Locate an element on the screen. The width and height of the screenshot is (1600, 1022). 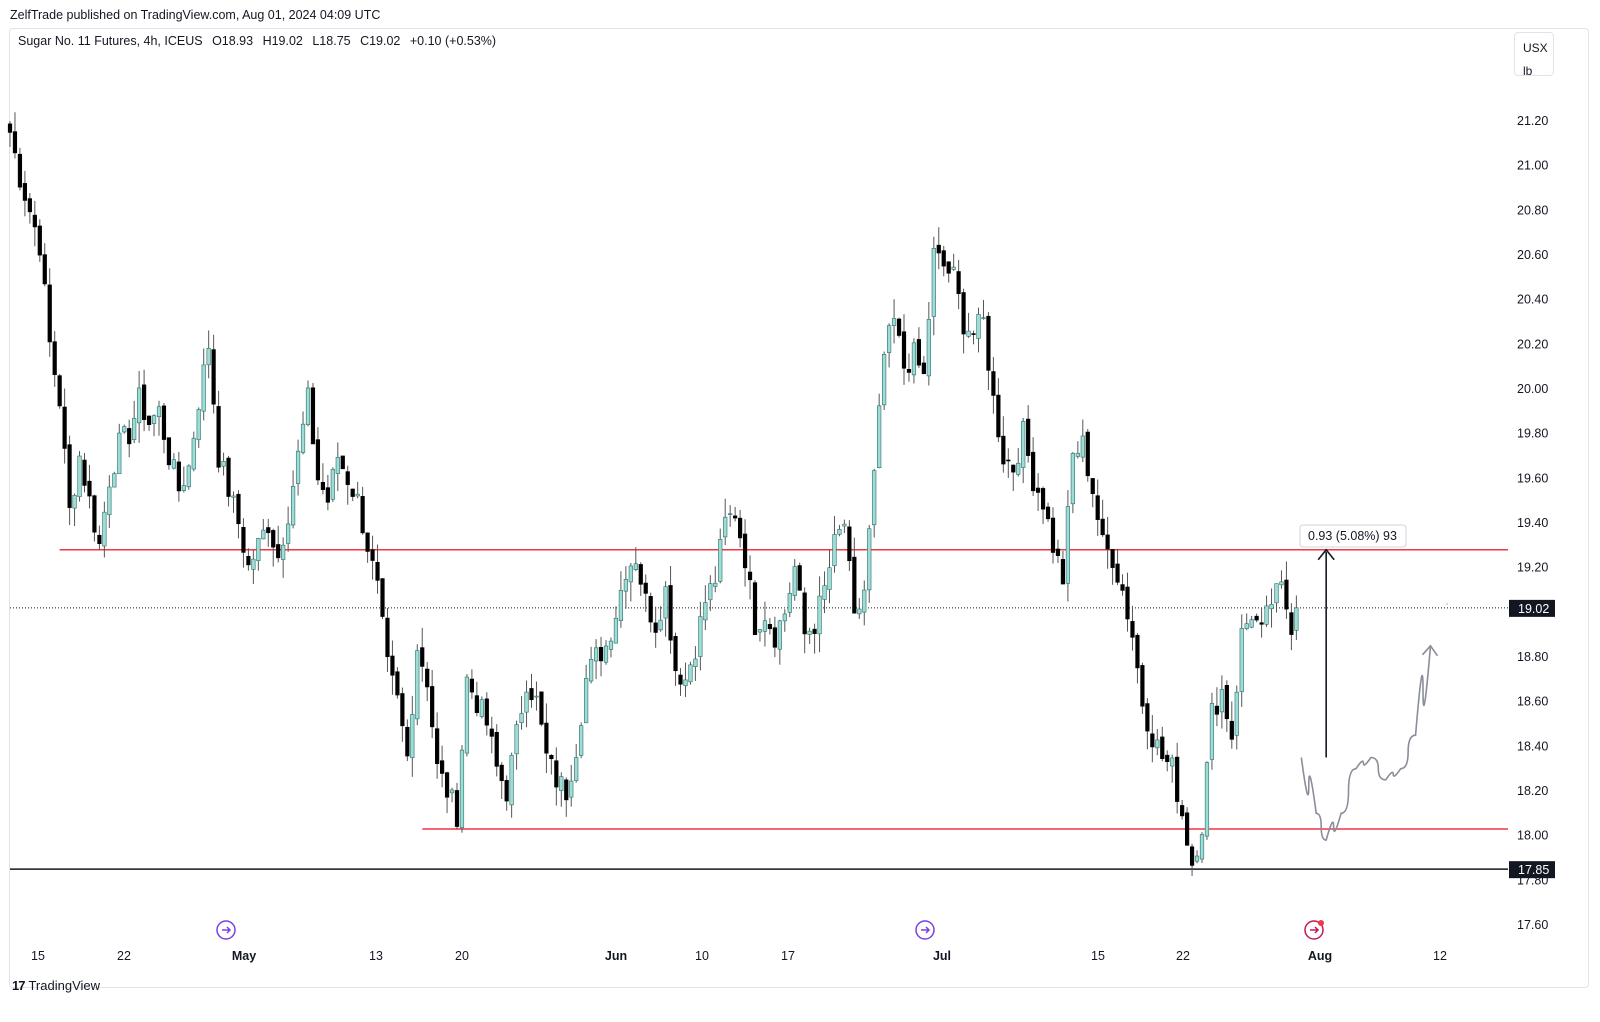
measure-arrow-head is located at coordinates (1326, 554).